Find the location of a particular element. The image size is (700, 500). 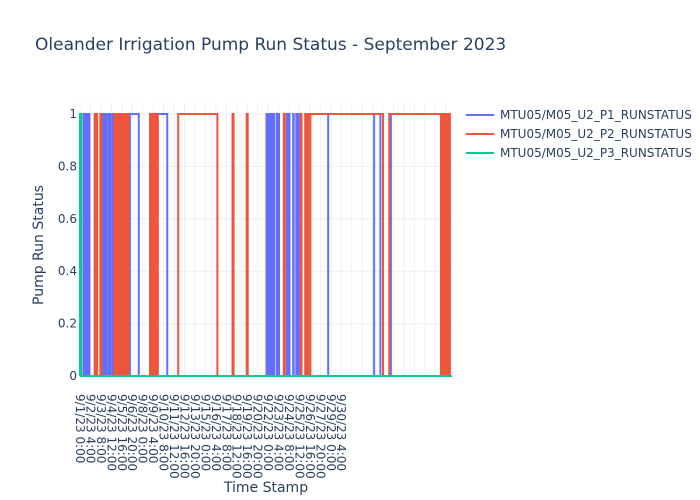

x-tick-label: 9/12/23 16:00 is located at coordinates (184, 436).